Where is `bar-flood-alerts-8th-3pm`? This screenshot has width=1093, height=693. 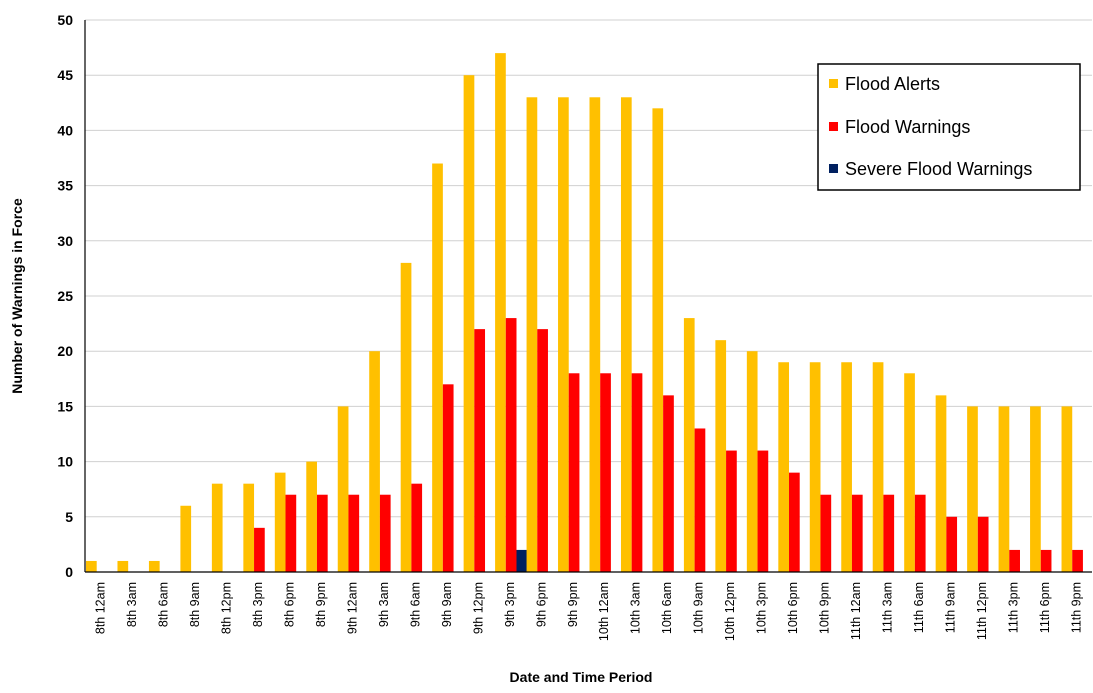
bar-flood-alerts-8th-3pm is located at coordinates (249, 527).